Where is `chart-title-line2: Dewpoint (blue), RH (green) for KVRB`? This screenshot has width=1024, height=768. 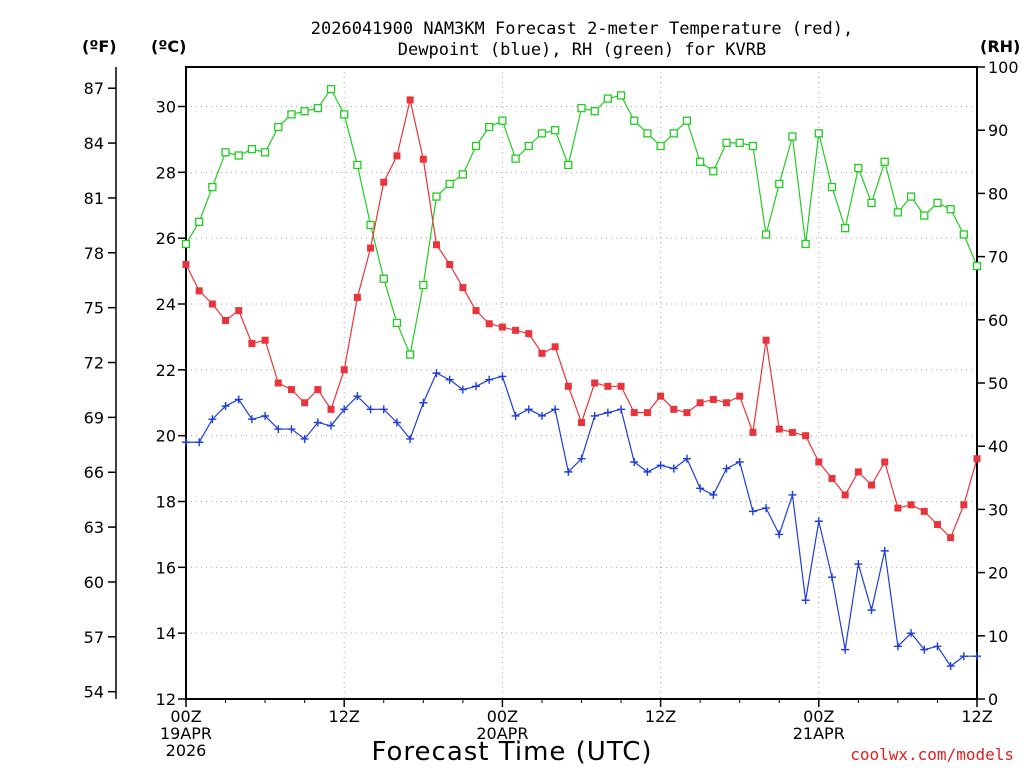
chart-title-line2: Dewpoint (blue), RH (green) for KVRB is located at coordinates (582, 50).